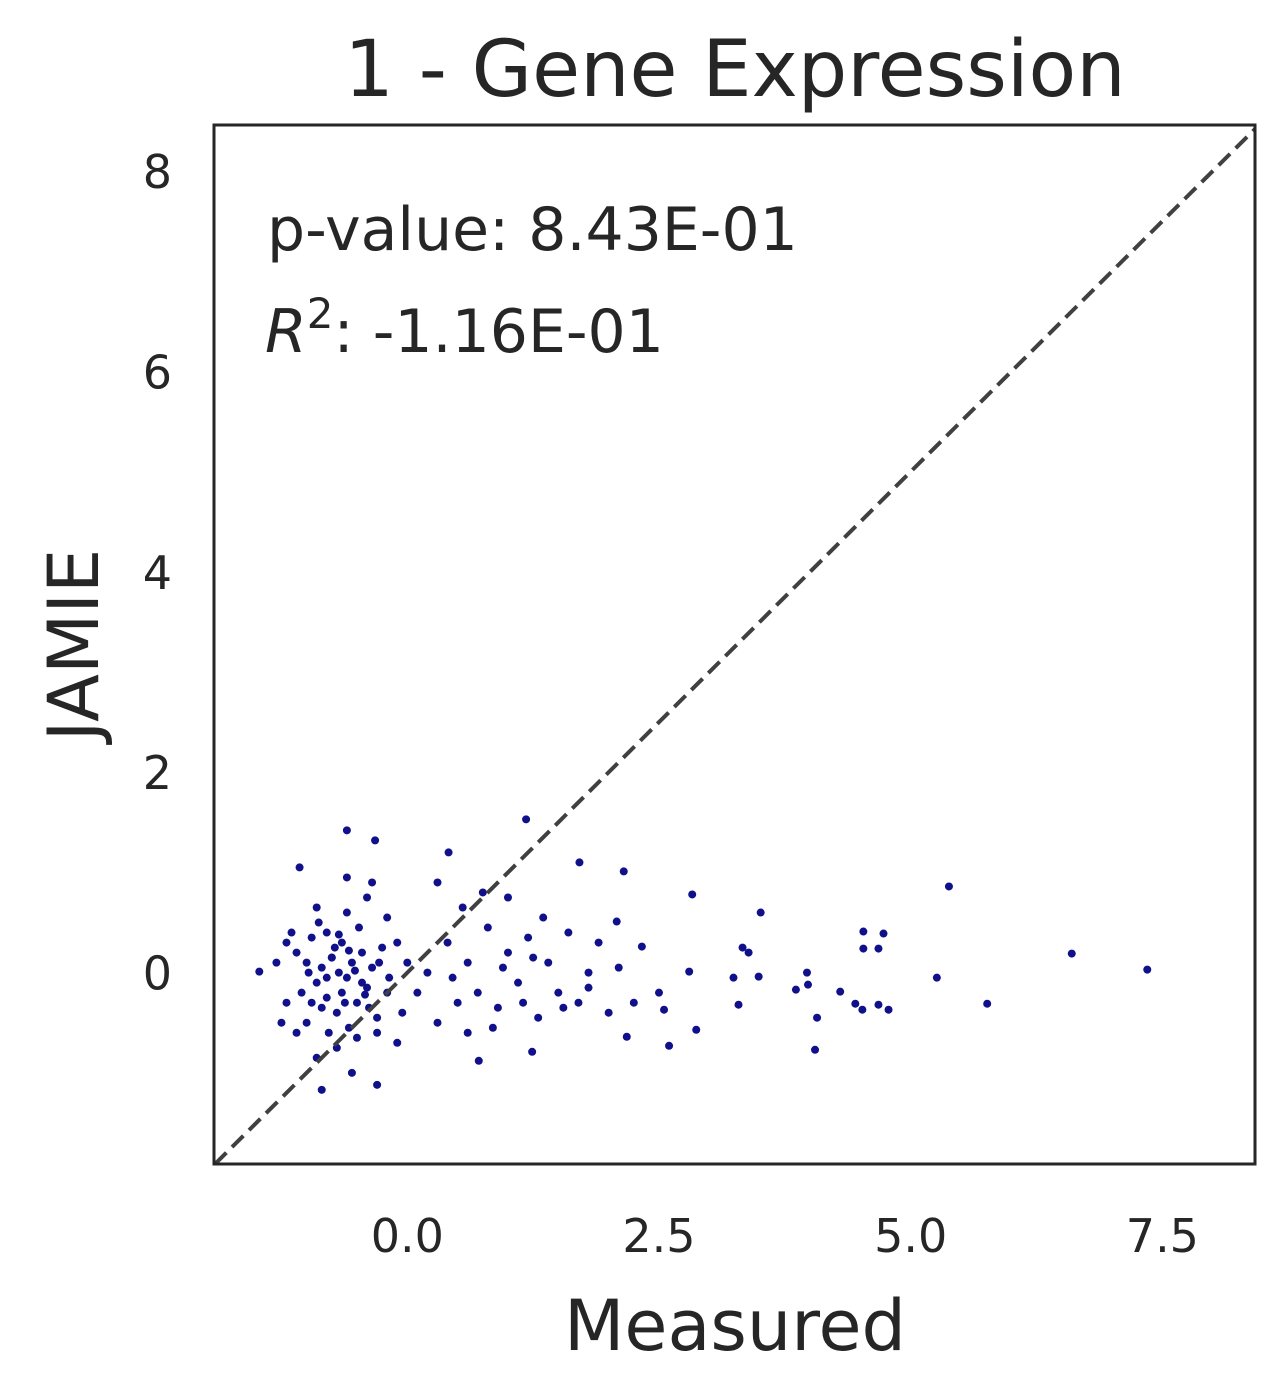 The width and height of the screenshot is (1284, 1399). Describe the element at coordinates (320, 313) in the screenshot. I see `r2-exponent: 2` at that location.